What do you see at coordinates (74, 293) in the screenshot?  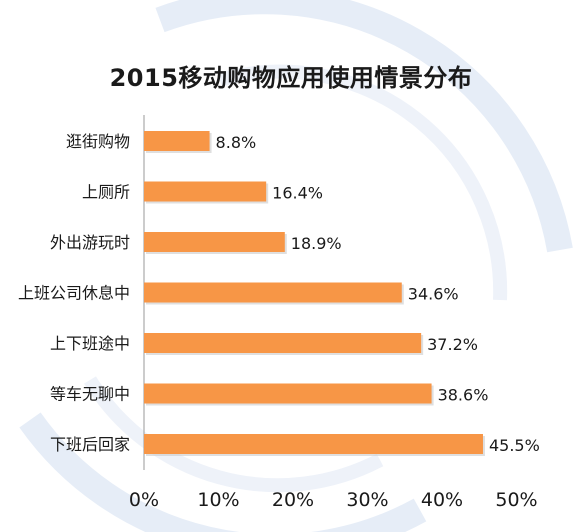 I see `category-label: 上班公司休息中` at bounding box center [74, 293].